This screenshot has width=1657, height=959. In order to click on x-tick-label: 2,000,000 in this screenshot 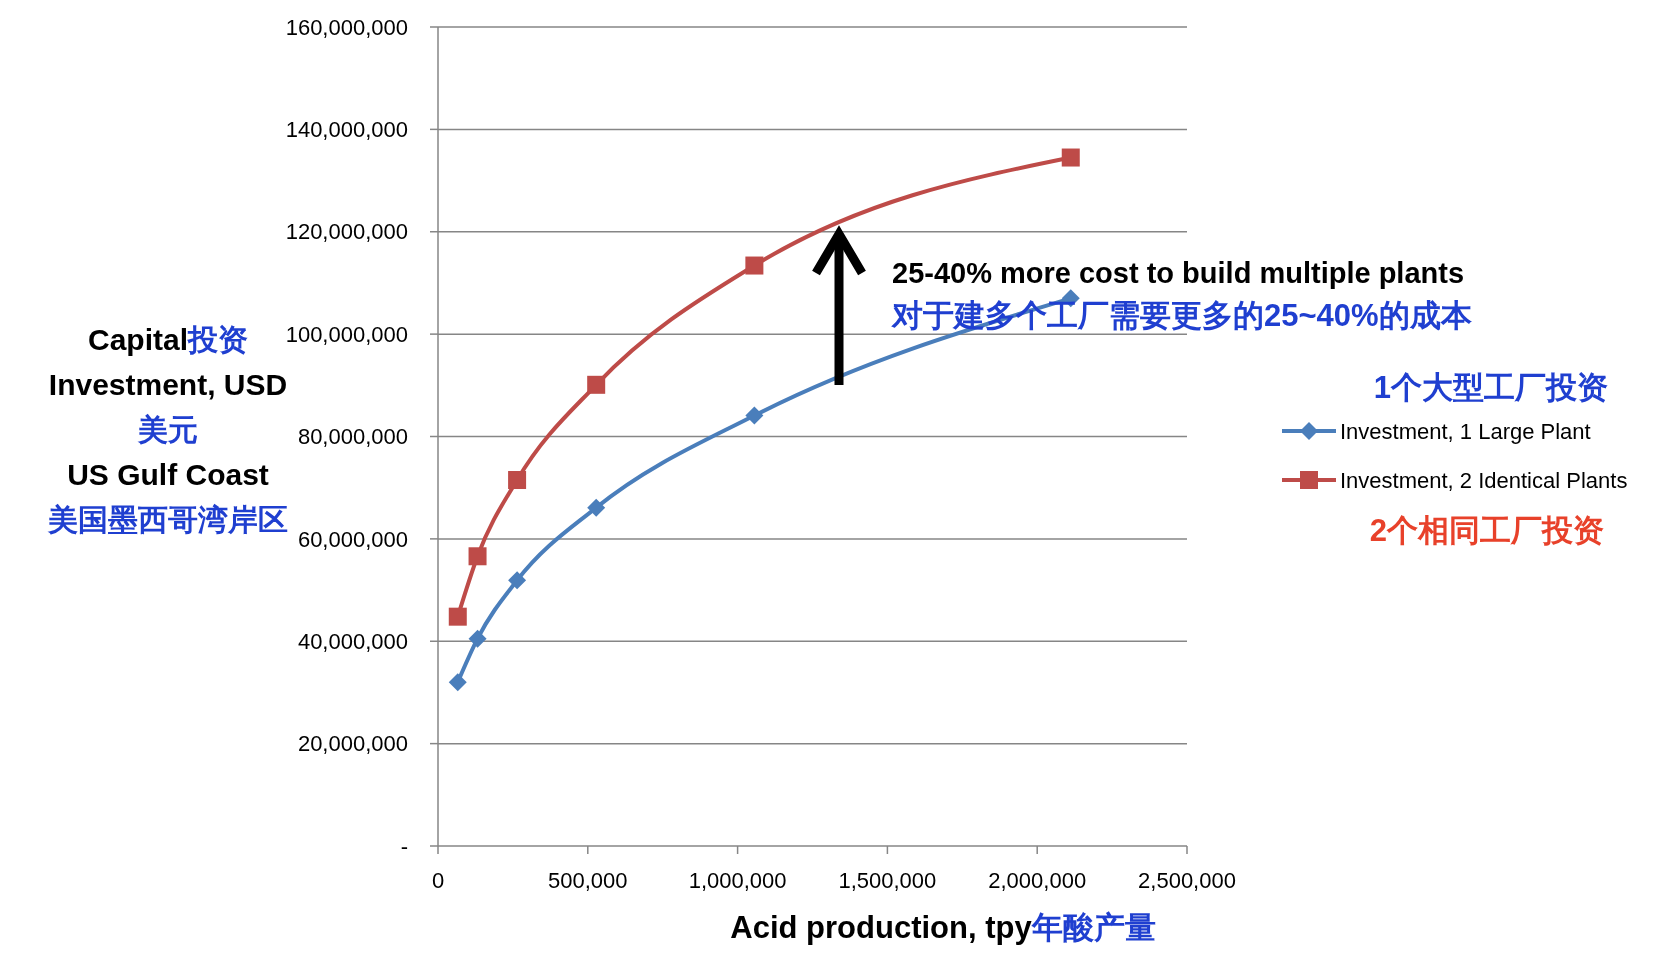, I will do `click(1037, 880)`.